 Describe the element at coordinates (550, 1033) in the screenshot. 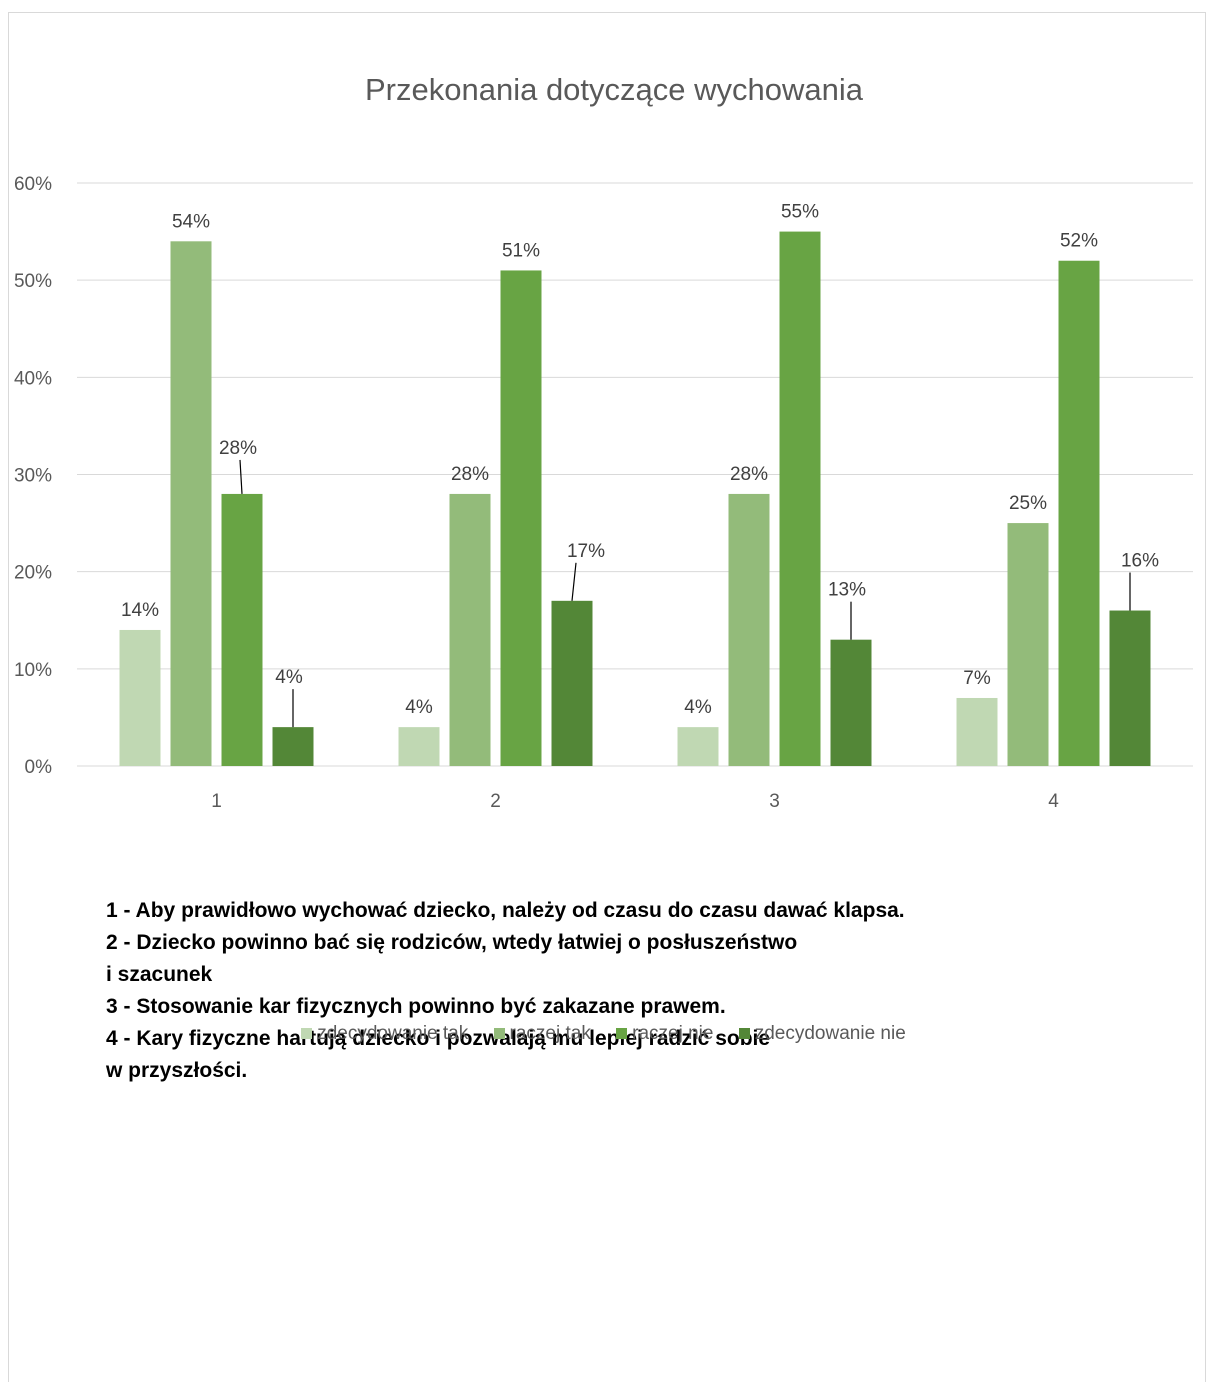

I see `legend-label: raczej tak` at that location.